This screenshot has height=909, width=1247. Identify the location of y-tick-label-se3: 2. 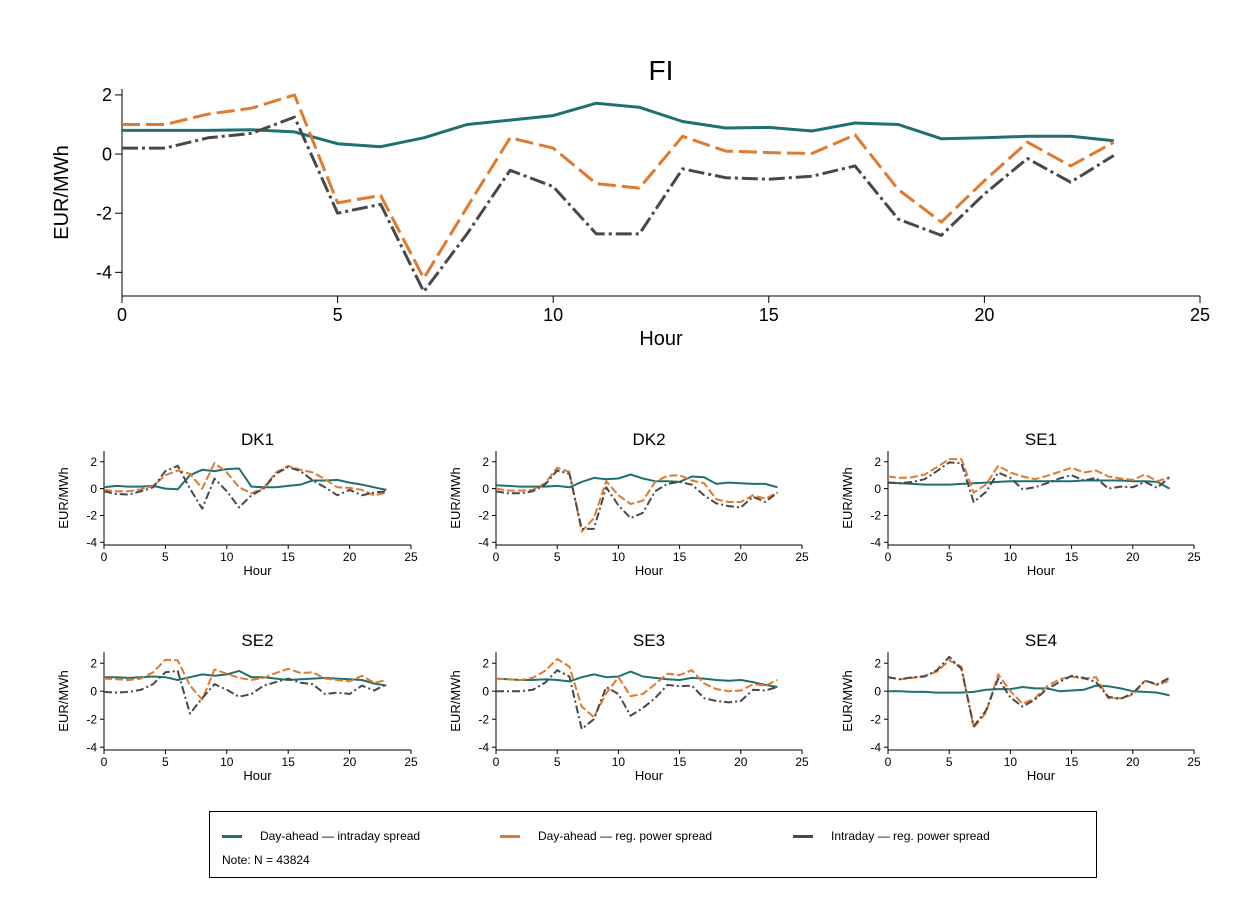
(485, 663).